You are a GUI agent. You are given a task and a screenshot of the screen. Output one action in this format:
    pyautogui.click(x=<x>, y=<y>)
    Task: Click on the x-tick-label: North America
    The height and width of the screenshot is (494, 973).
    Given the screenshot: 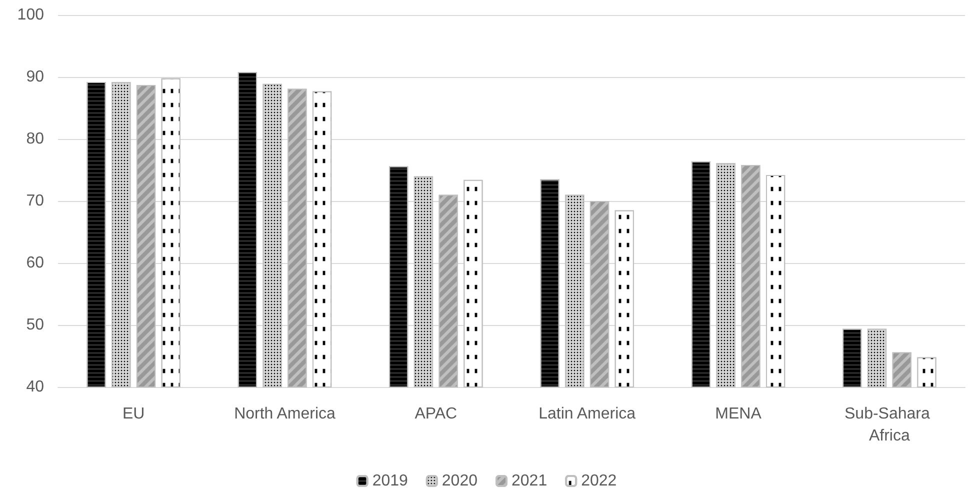 What is the action you would take?
    pyautogui.click(x=285, y=414)
    